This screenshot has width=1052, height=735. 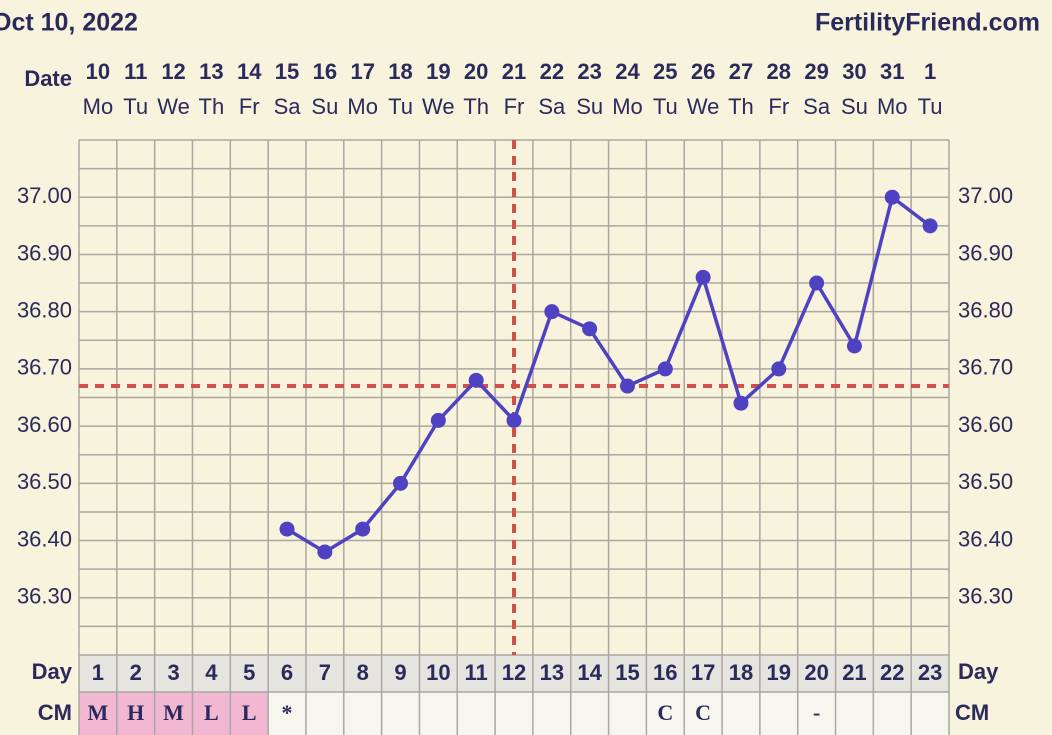 I want to click on date-label: 21, so click(x=514, y=71).